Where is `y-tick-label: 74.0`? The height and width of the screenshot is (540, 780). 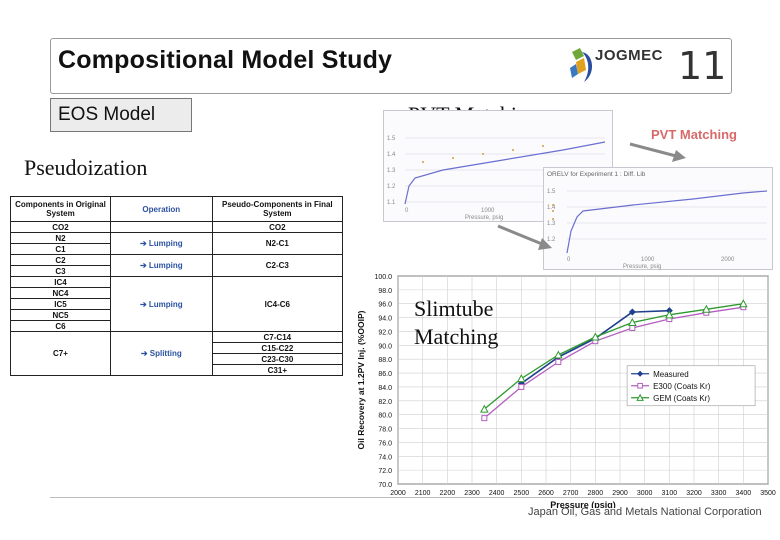 y-tick-label: 74.0 is located at coordinates (385, 457).